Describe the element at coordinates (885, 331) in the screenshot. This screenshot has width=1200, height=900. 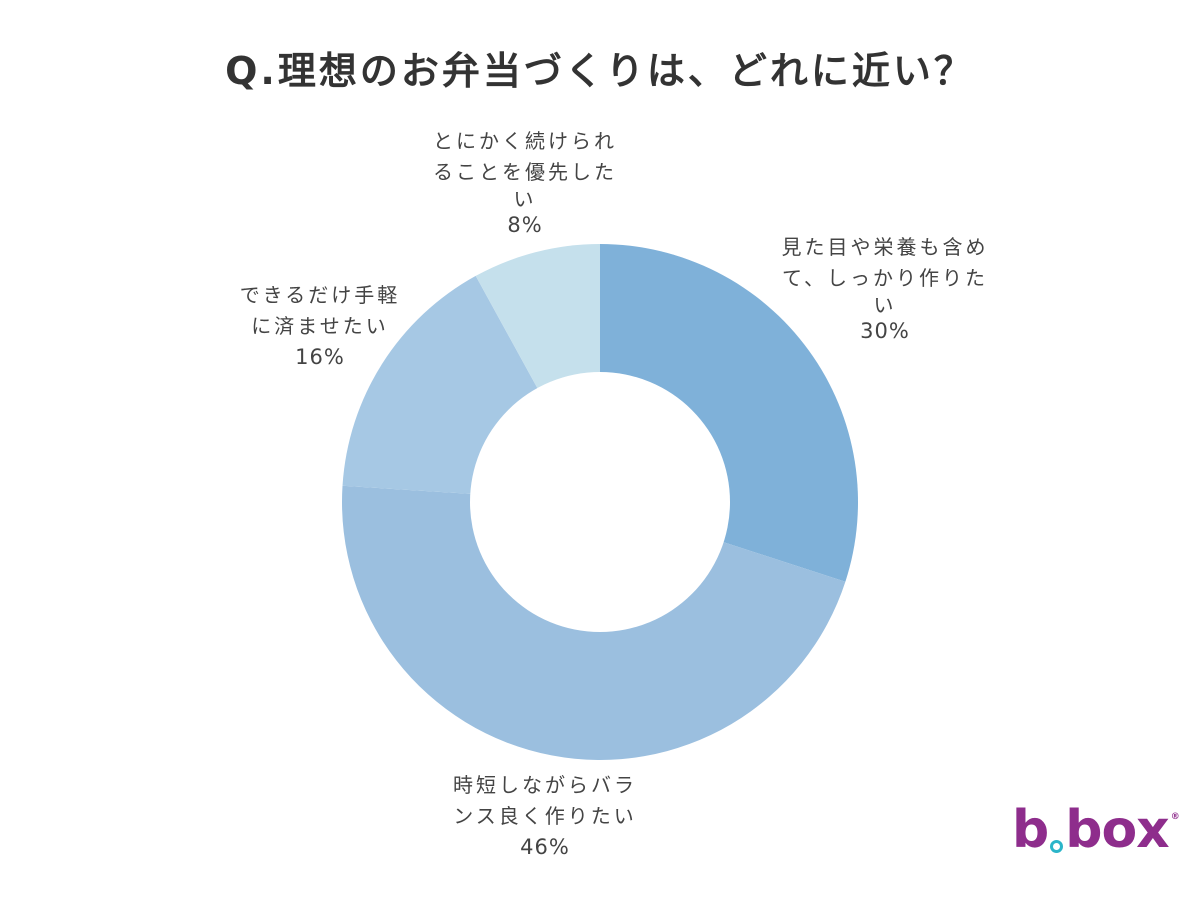
I see `label-percent: 30%` at that location.